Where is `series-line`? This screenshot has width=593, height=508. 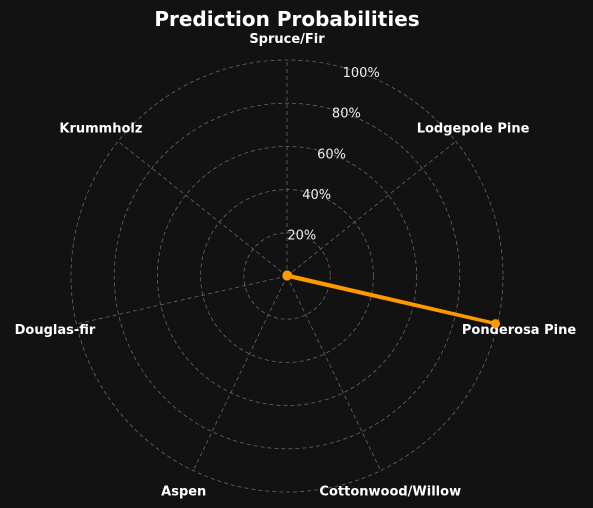 series-line is located at coordinates (391, 299).